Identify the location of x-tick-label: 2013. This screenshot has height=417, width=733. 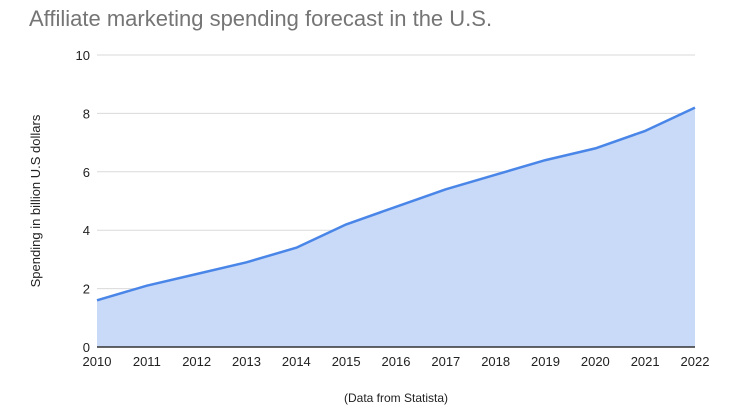
(246, 361).